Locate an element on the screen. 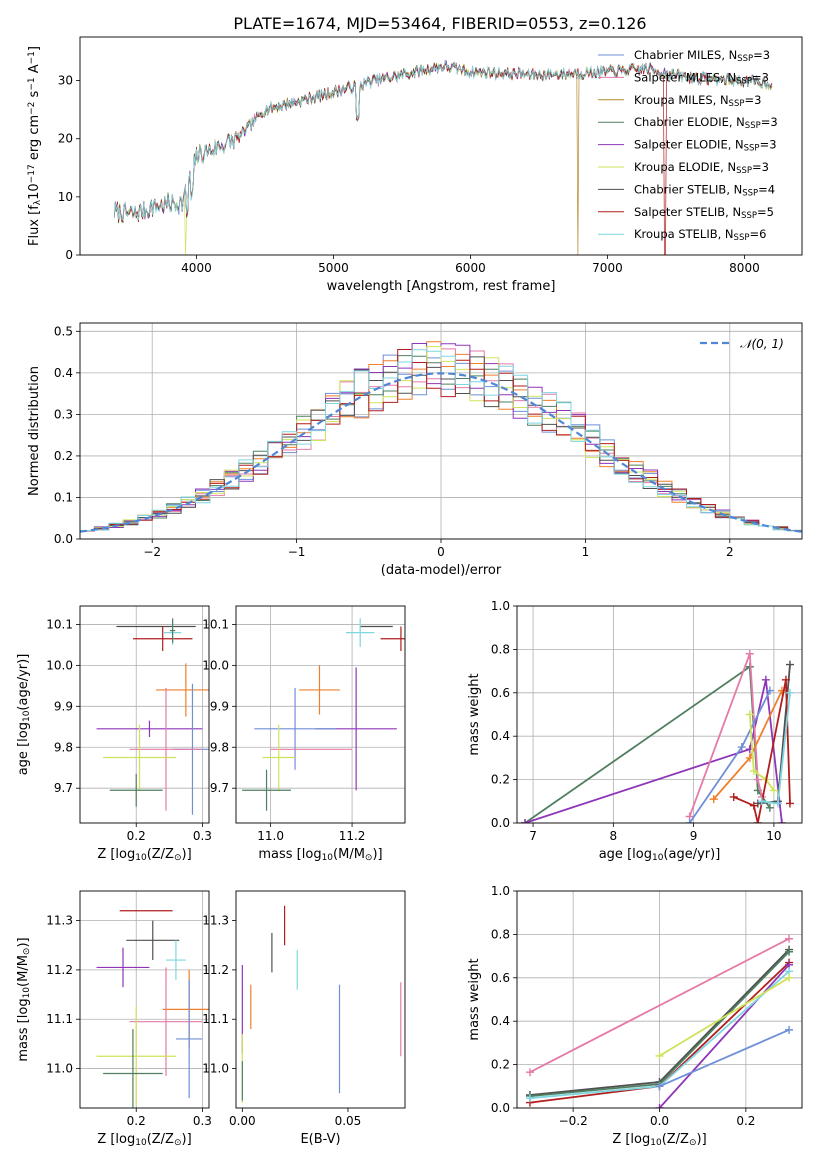  x-axis-label-part: (Z/Z is located at coordinates (160, 1139).